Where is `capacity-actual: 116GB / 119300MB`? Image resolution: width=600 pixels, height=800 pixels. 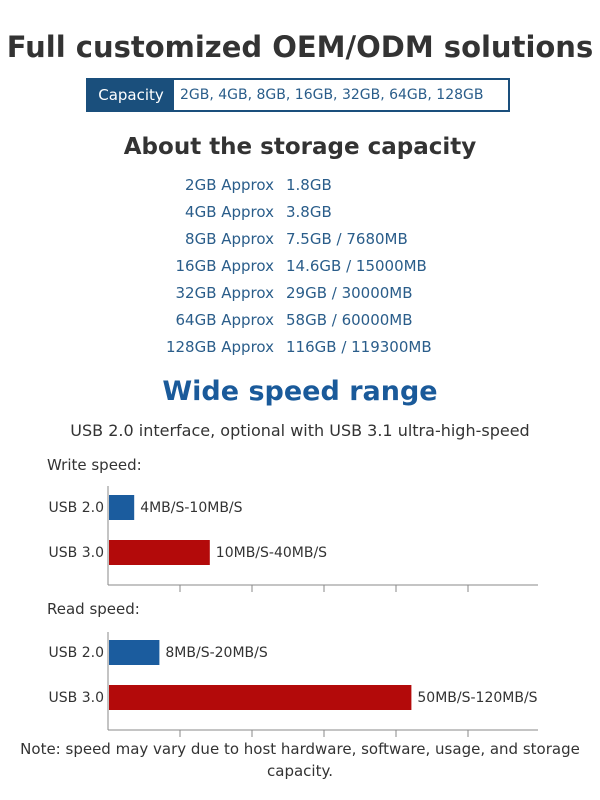 capacity-actual: 116GB / 119300MB is located at coordinates (359, 347).